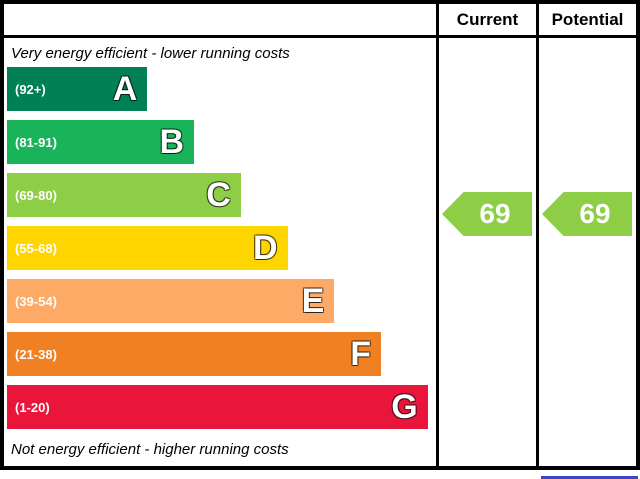 The image size is (640, 479). What do you see at coordinates (36, 354) in the screenshot?
I see `band-range-label: (21-38)` at bounding box center [36, 354].